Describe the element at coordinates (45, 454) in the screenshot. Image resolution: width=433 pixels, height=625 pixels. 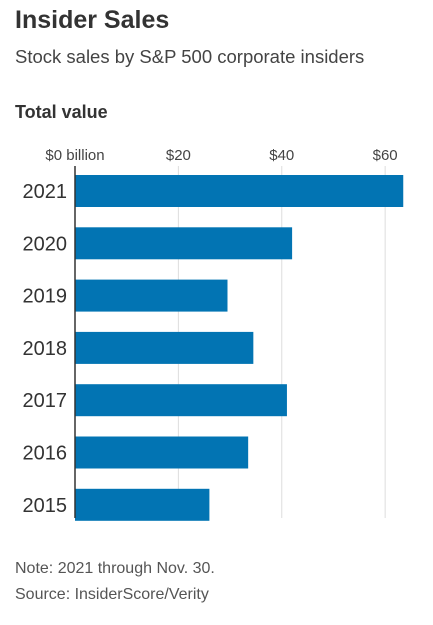
I see `category-label-2016: 2016` at that location.